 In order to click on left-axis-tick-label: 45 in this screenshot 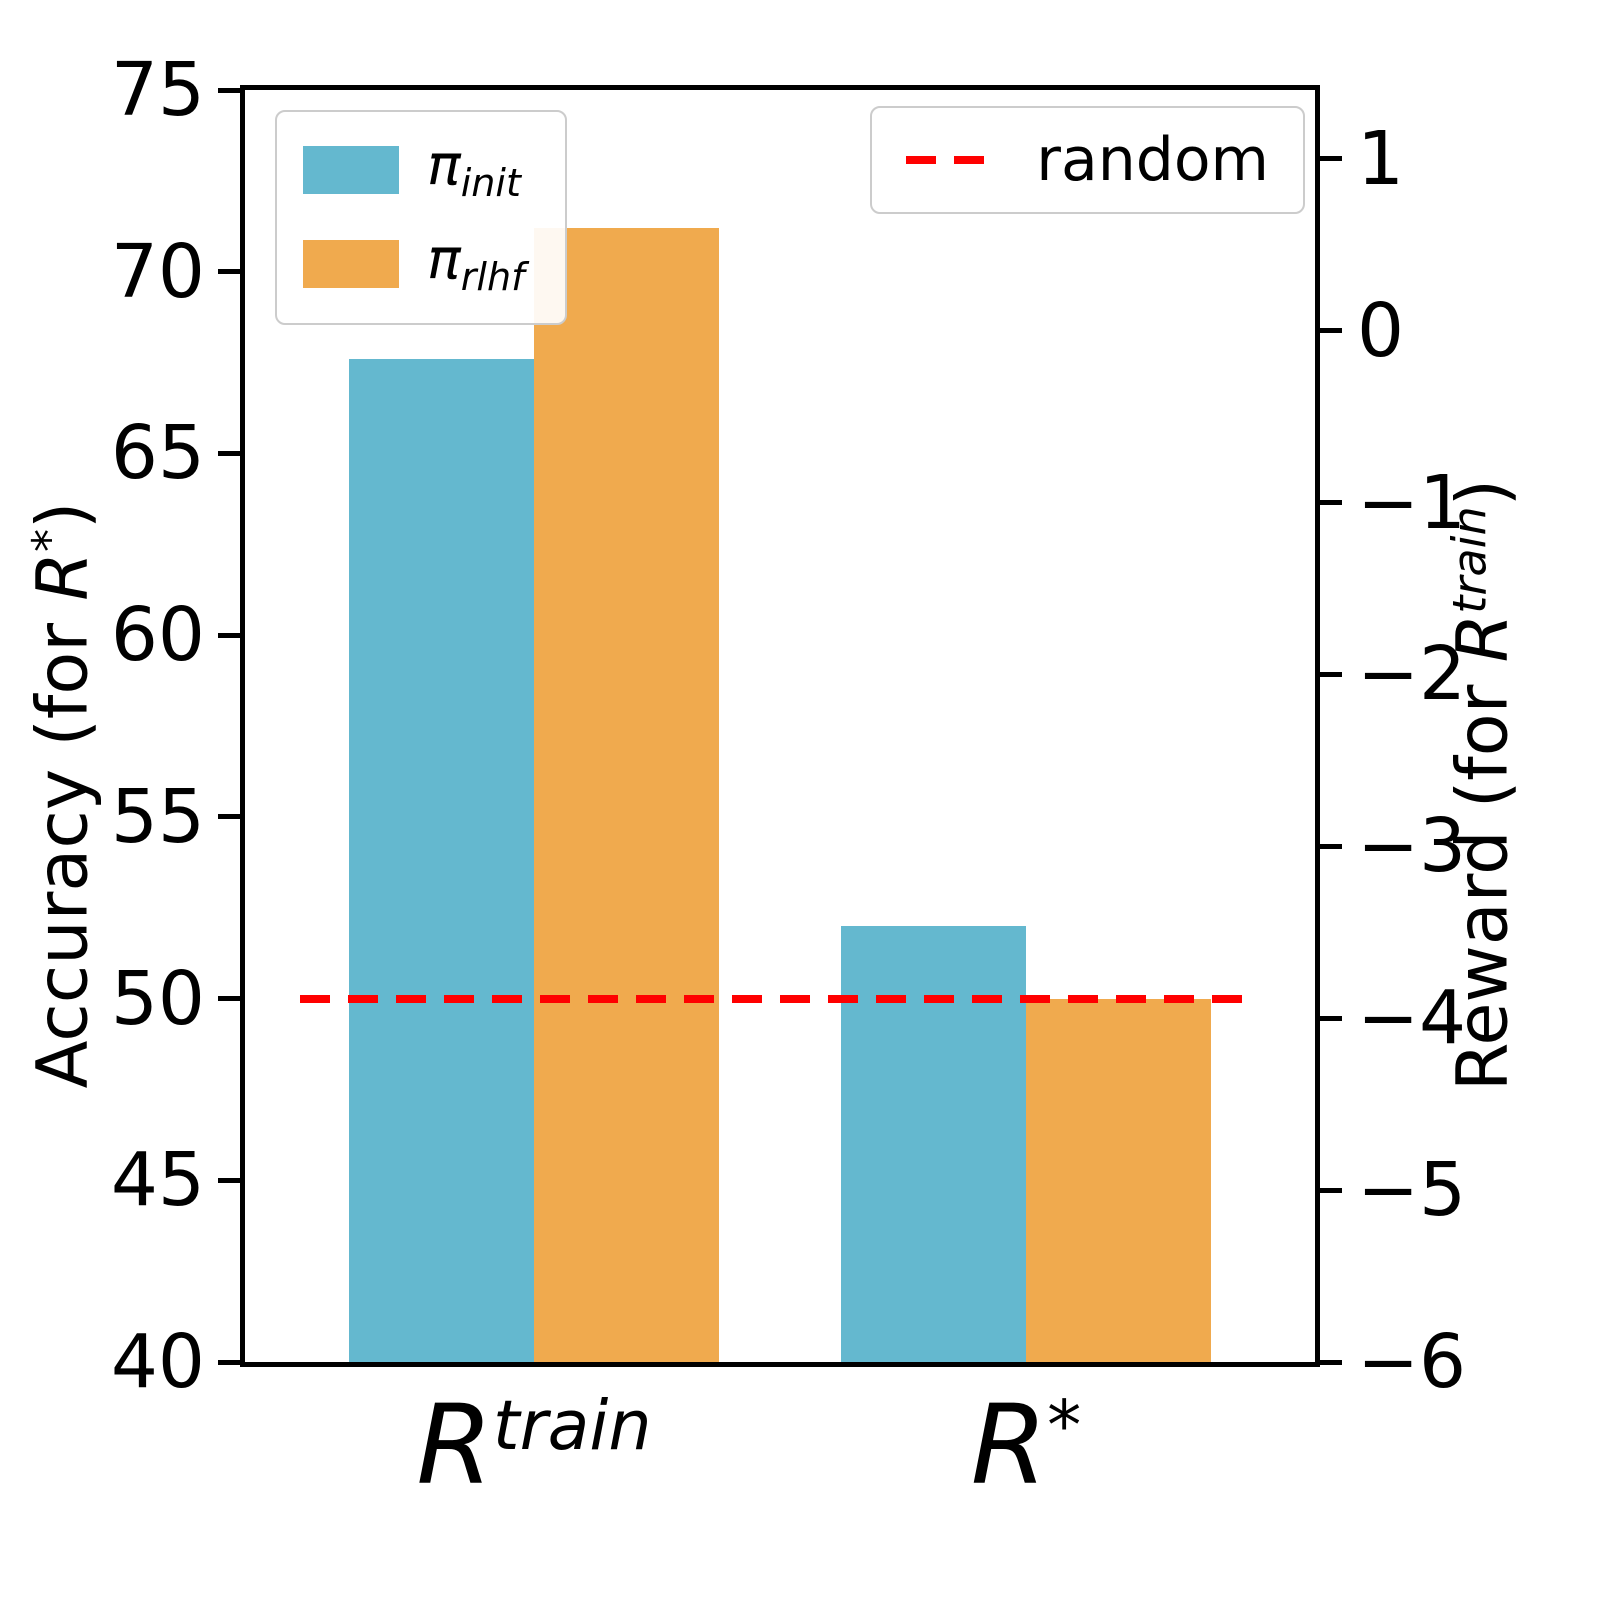, I will do `click(157, 1180)`.